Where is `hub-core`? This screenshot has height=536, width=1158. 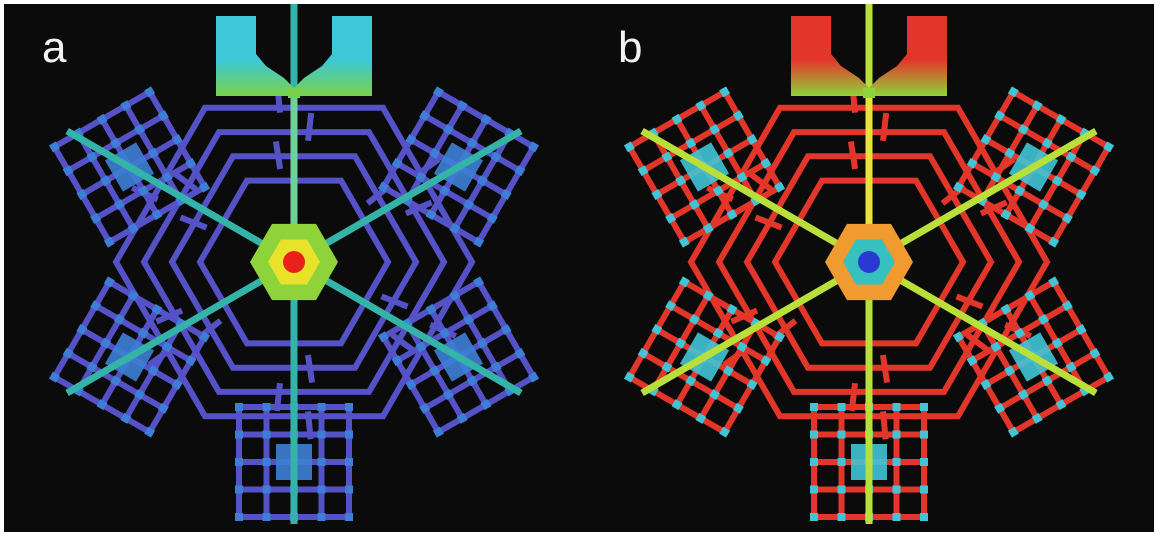 hub-core is located at coordinates (294, 262).